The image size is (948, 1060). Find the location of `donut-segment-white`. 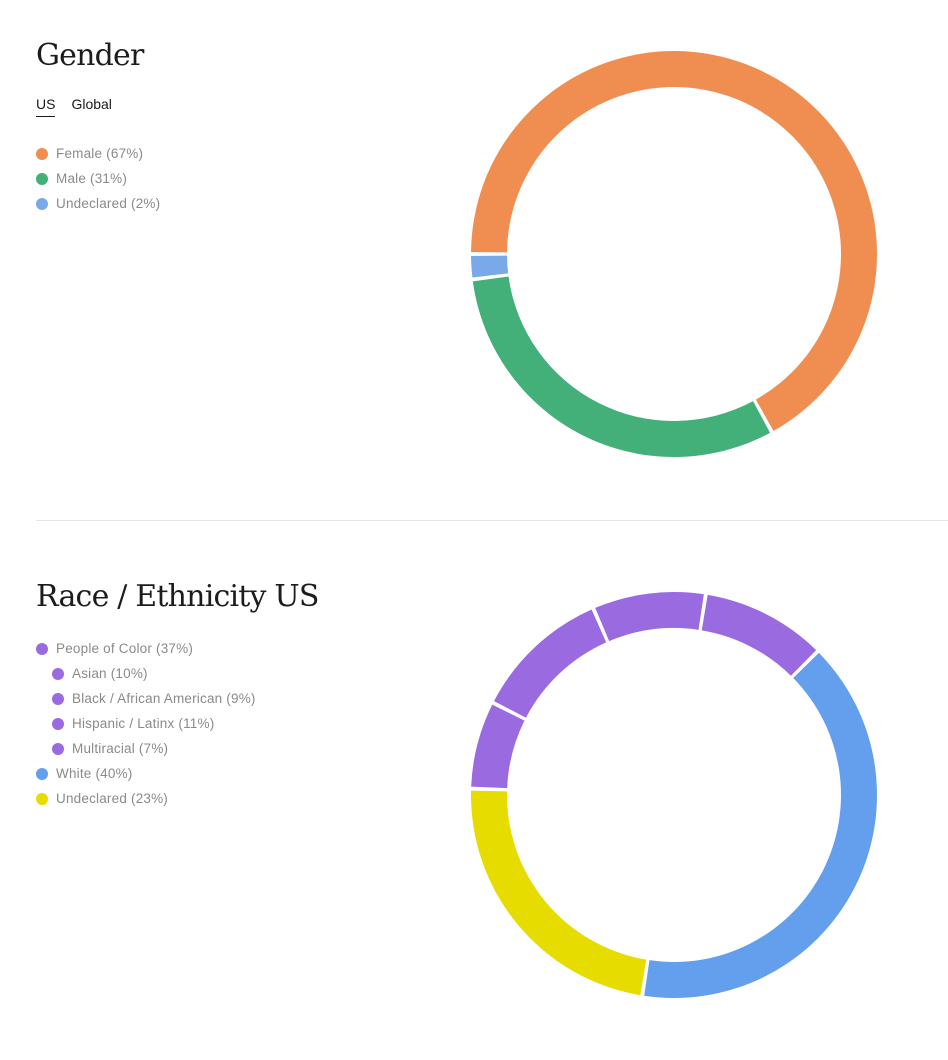

donut-segment-white is located at coordinates (760, 825).